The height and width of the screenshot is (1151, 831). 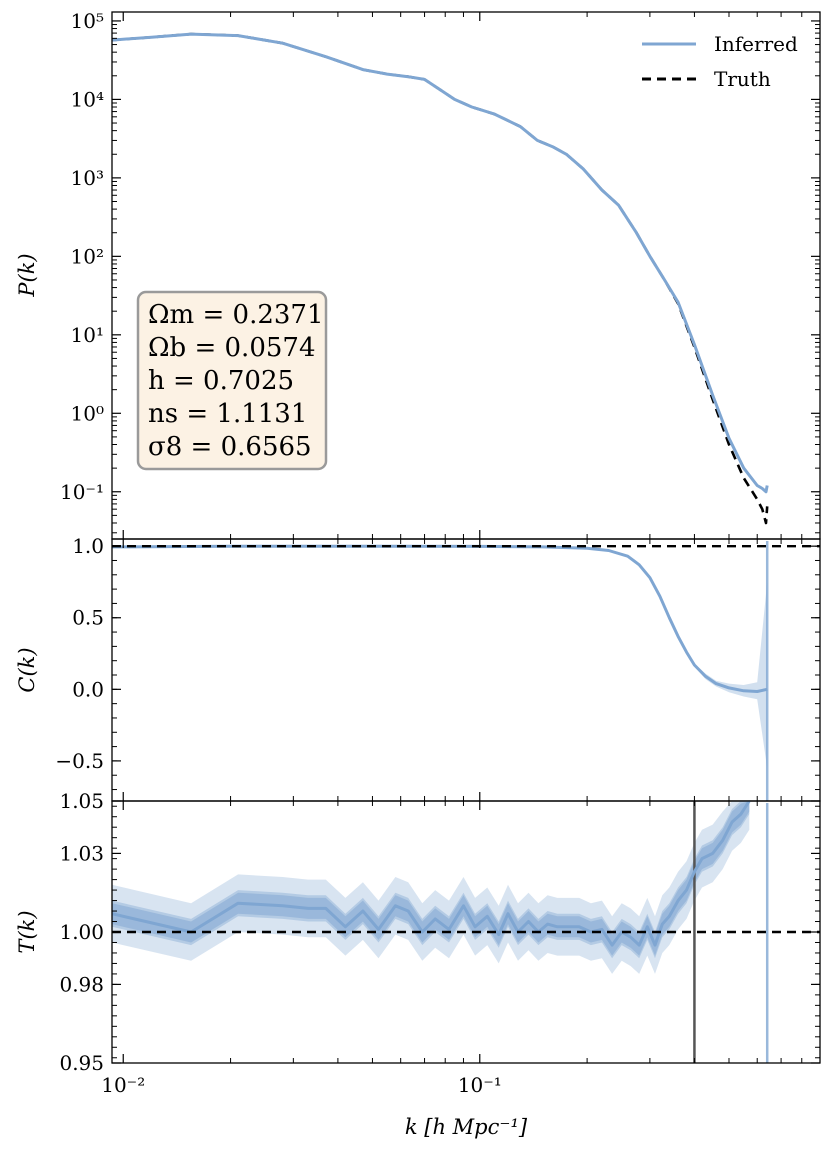 I want to click on power-spectrum-ylabel: P(k), so click(x=27, y=275).